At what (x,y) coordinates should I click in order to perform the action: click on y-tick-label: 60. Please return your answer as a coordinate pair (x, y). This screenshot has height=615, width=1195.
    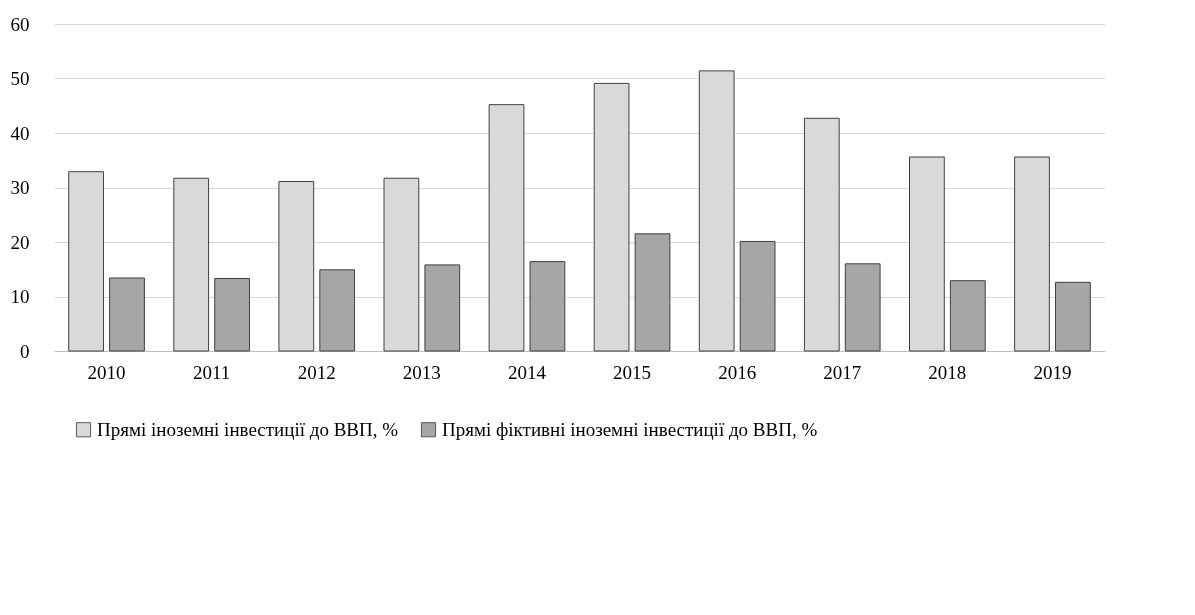
    Looking at the image, I should click on (20, 24).